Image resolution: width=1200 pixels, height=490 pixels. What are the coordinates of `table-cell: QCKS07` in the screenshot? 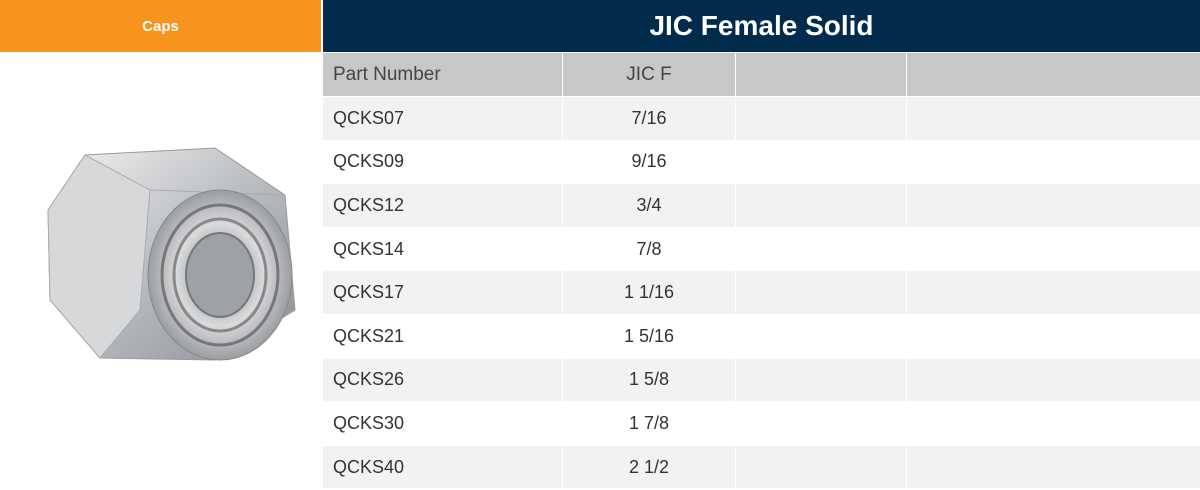 It's located at (442, 118).